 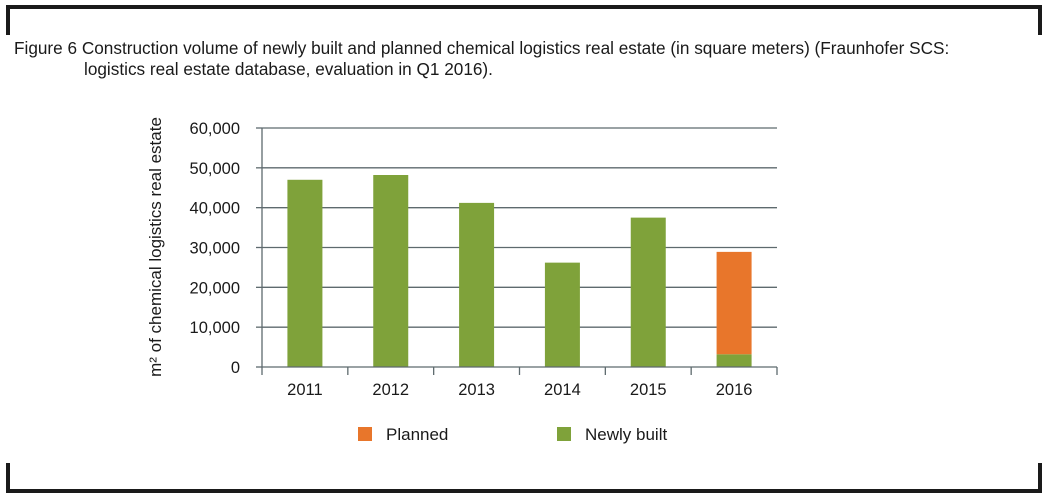 What do you see at coordinates (215, 328) in the screenshot?
I see `y-tick-label: 10,000` at bounding box center [215, 328].